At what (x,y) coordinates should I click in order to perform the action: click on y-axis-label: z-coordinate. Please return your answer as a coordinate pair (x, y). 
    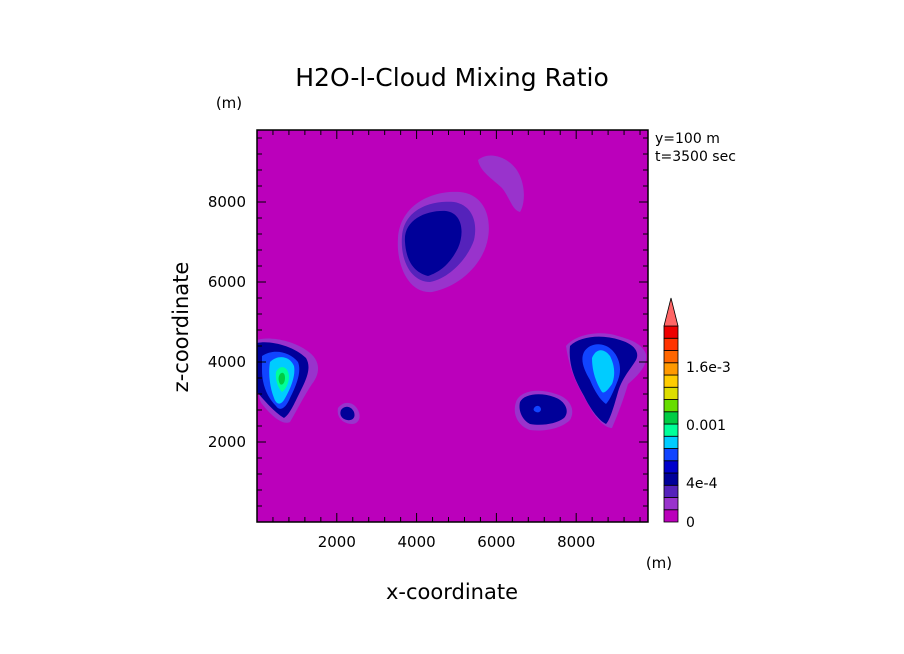
    Looking at the image, I should click on (181, 327).